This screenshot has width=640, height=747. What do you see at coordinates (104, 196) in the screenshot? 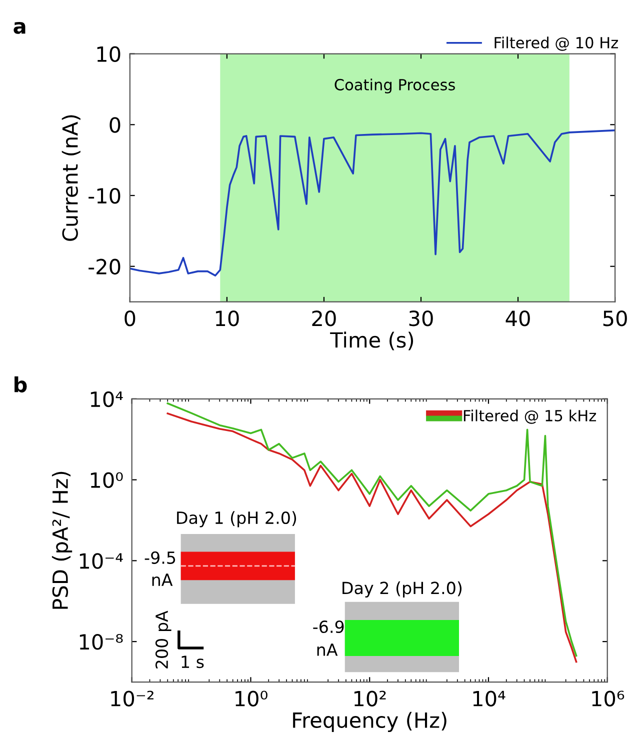
I see `y-tick-label: -10` at bounding box center [104, 196].